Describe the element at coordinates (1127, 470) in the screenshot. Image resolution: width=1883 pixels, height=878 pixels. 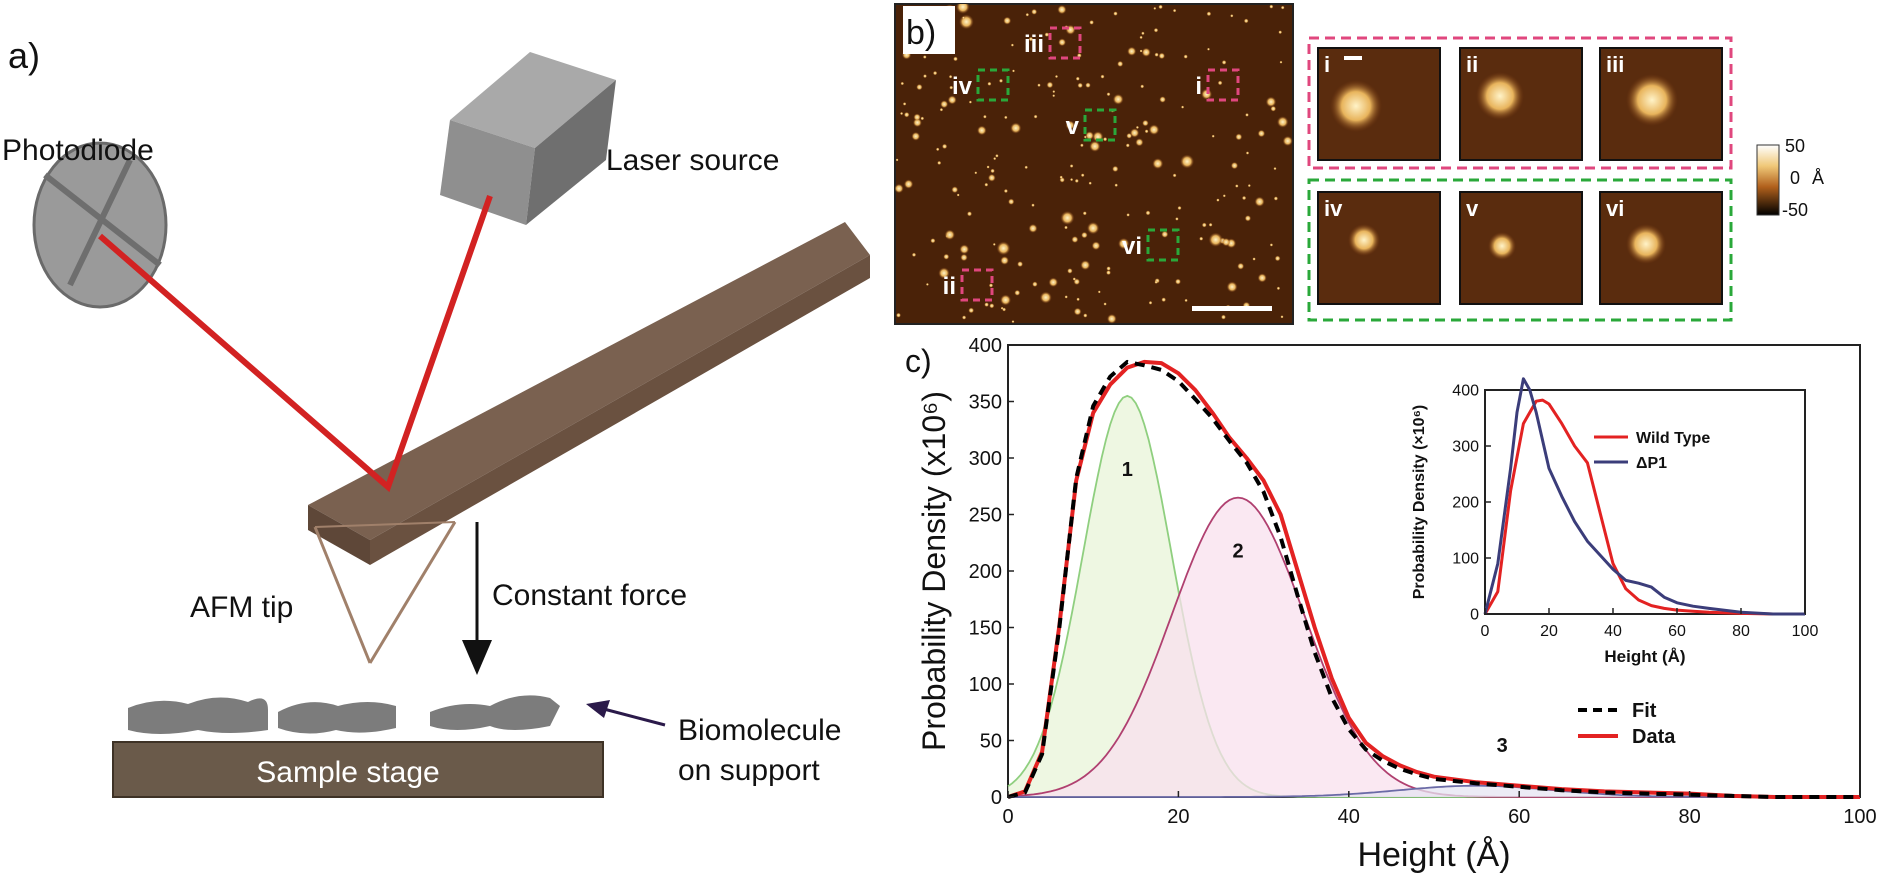
I see `component-label: 1` at that location.